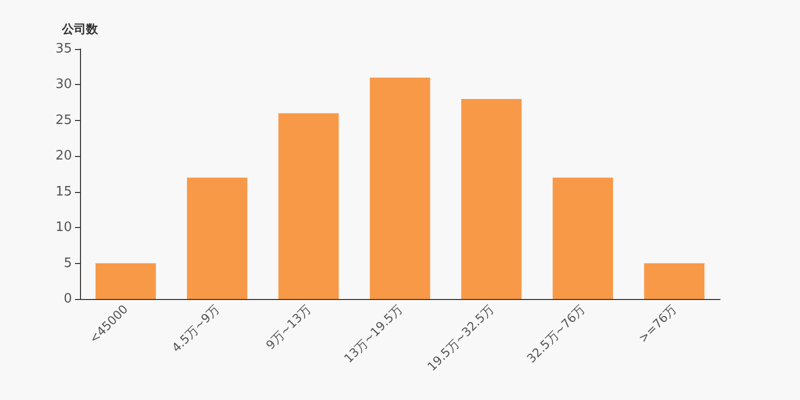 Image resolution: width=800 pixels, height=400 pixels. Describe the element at coordinates (80, 29) in the screenshot. I see `y-axis-title: 公司数` at that location.